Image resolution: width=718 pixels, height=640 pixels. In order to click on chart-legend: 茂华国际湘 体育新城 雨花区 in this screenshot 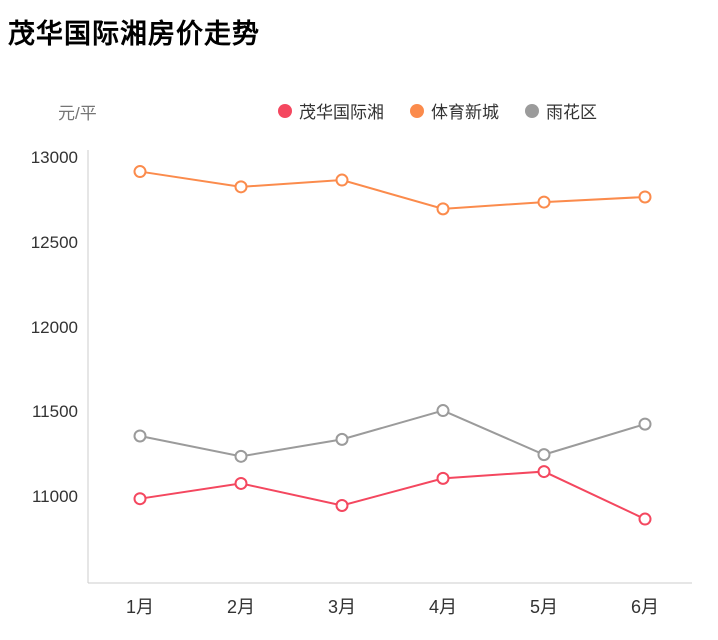, I will do `click(437, 110)`.